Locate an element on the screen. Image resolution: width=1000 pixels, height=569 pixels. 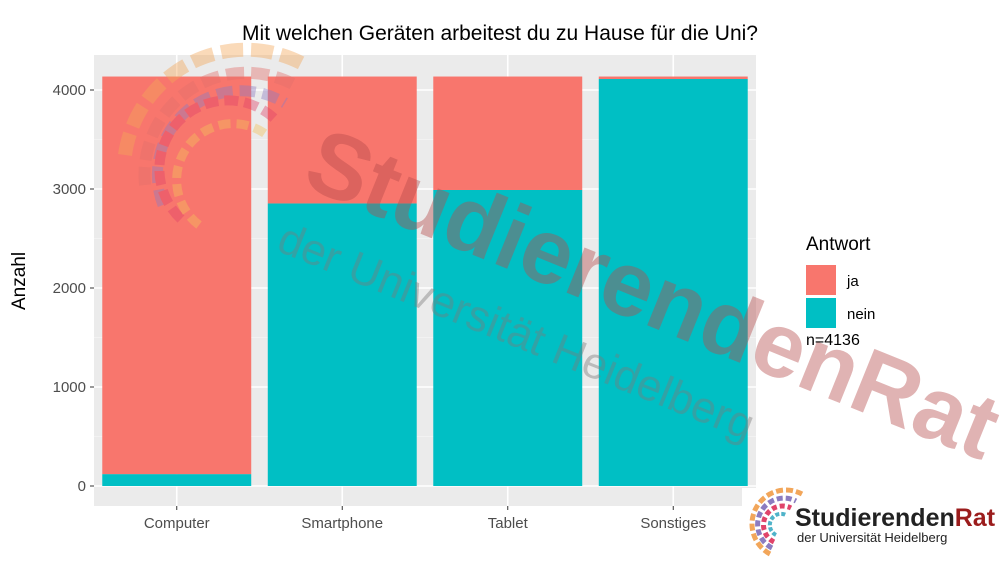
bar-smartphone-ja is located at coordinates (342, 140).